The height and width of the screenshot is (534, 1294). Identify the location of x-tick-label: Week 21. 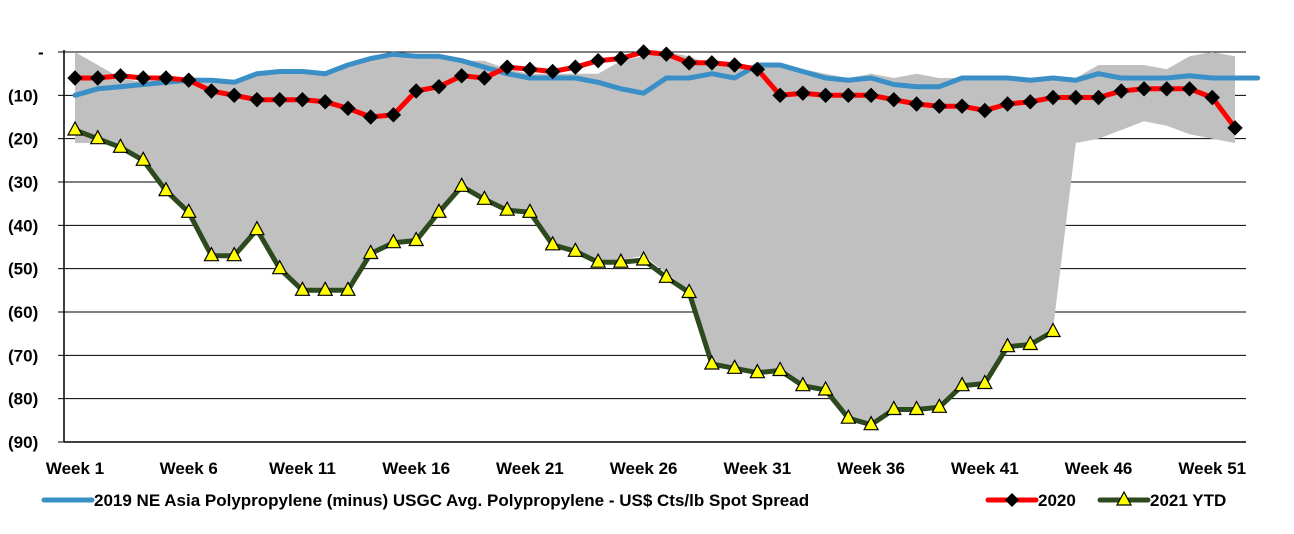
(530, 468).